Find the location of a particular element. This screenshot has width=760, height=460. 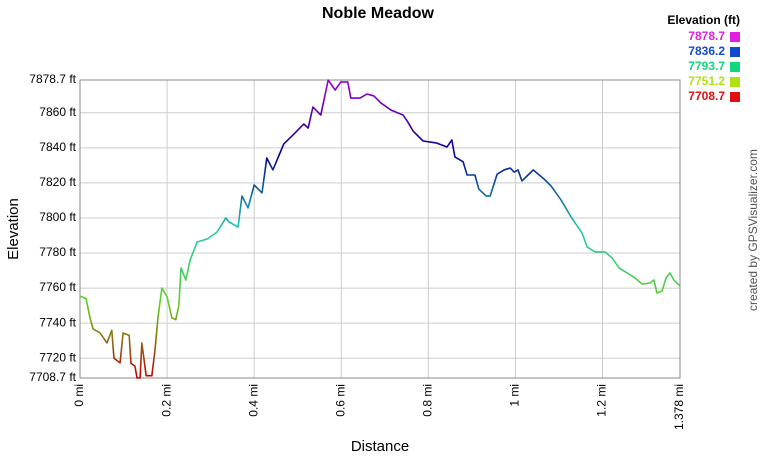

y-tick-label: 7720 ft is located at coordinates (57, 357).